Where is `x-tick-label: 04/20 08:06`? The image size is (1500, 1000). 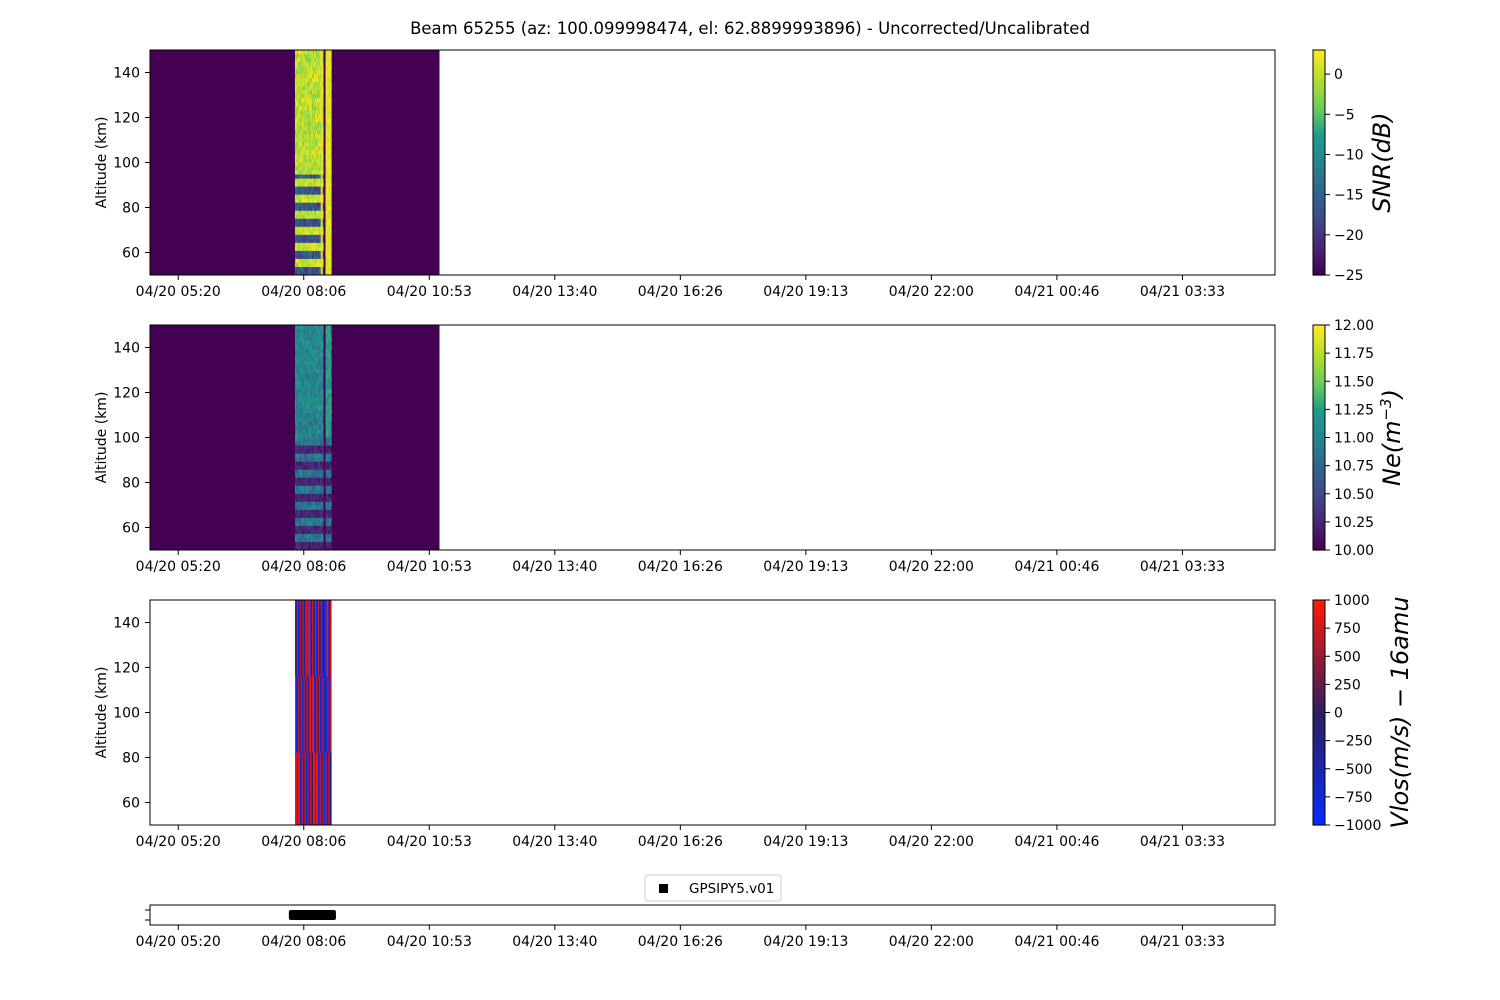
x-tick-label: 04/20 08:06 is located at coordinates (303, 292).